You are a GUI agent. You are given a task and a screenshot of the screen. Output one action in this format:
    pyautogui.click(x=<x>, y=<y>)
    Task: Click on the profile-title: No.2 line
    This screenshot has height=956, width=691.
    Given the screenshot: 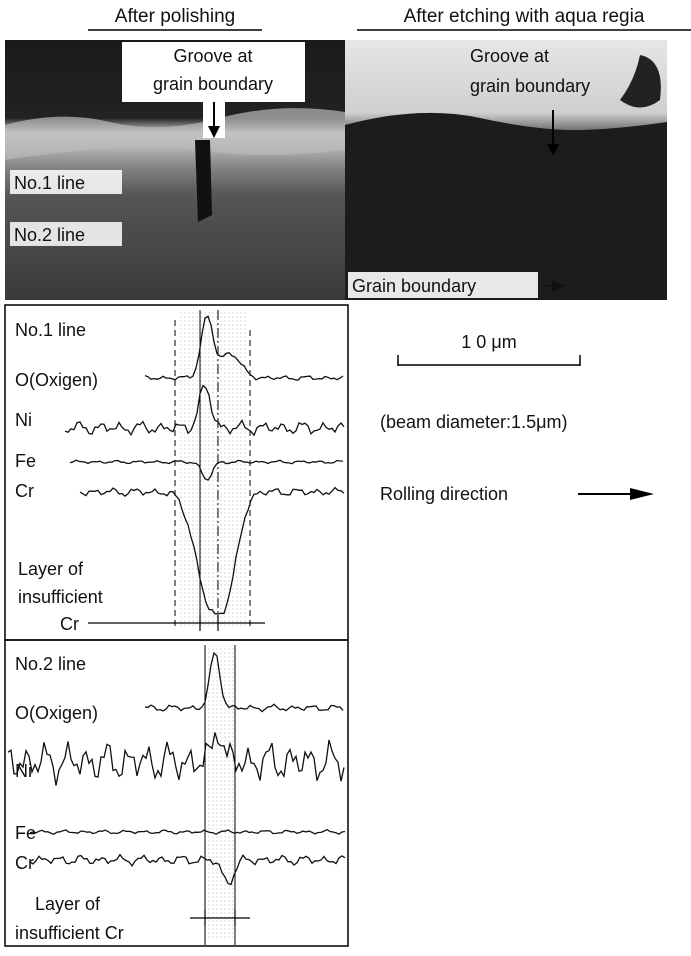 What is the action you would take?
    pyautogui.click(x=50, y=664)
    